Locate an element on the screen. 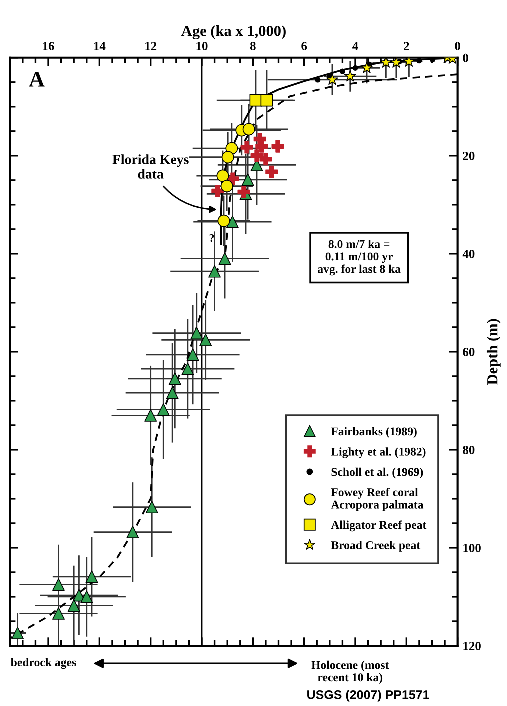 The height and width of the screenshot is (706, 507). x-tick-label: 10 is located at coordinates (202, 46).